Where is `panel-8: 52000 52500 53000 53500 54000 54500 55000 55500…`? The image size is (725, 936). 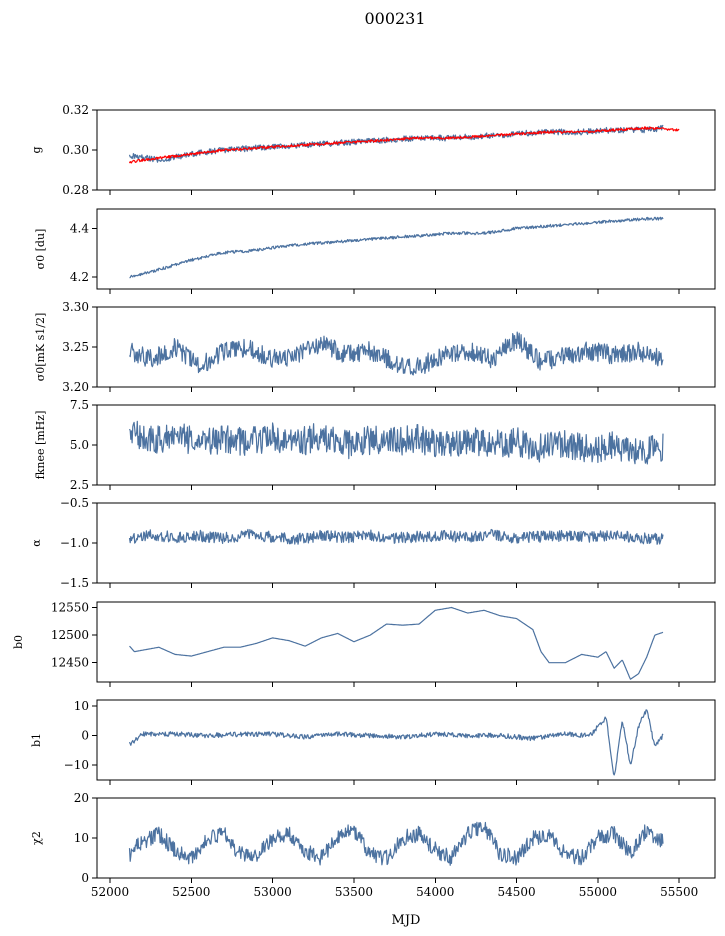
panel-8: 52000 52500 53000 53500 54000 54500 55000 55500… is located at coordinates (373, 845).